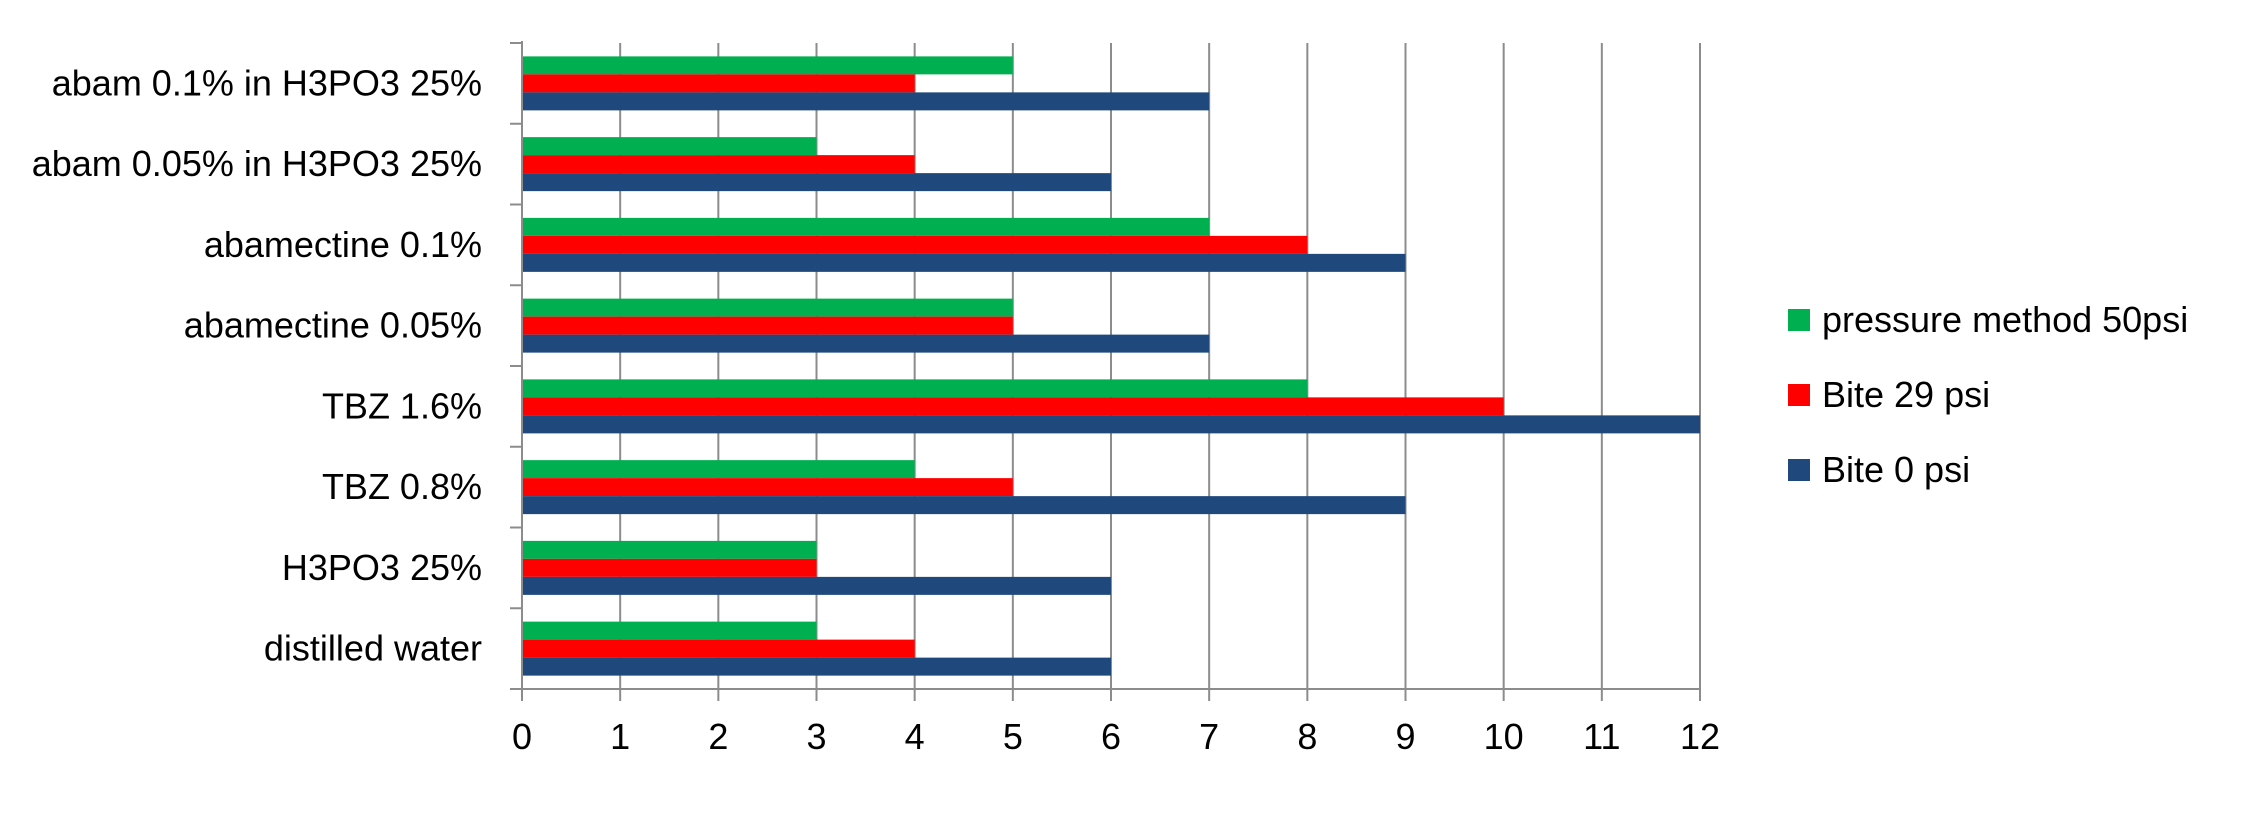  Describe the element at coordinates (343, 244) in the screenshot. I see `category-label: abamectine 0.1%` at that location.